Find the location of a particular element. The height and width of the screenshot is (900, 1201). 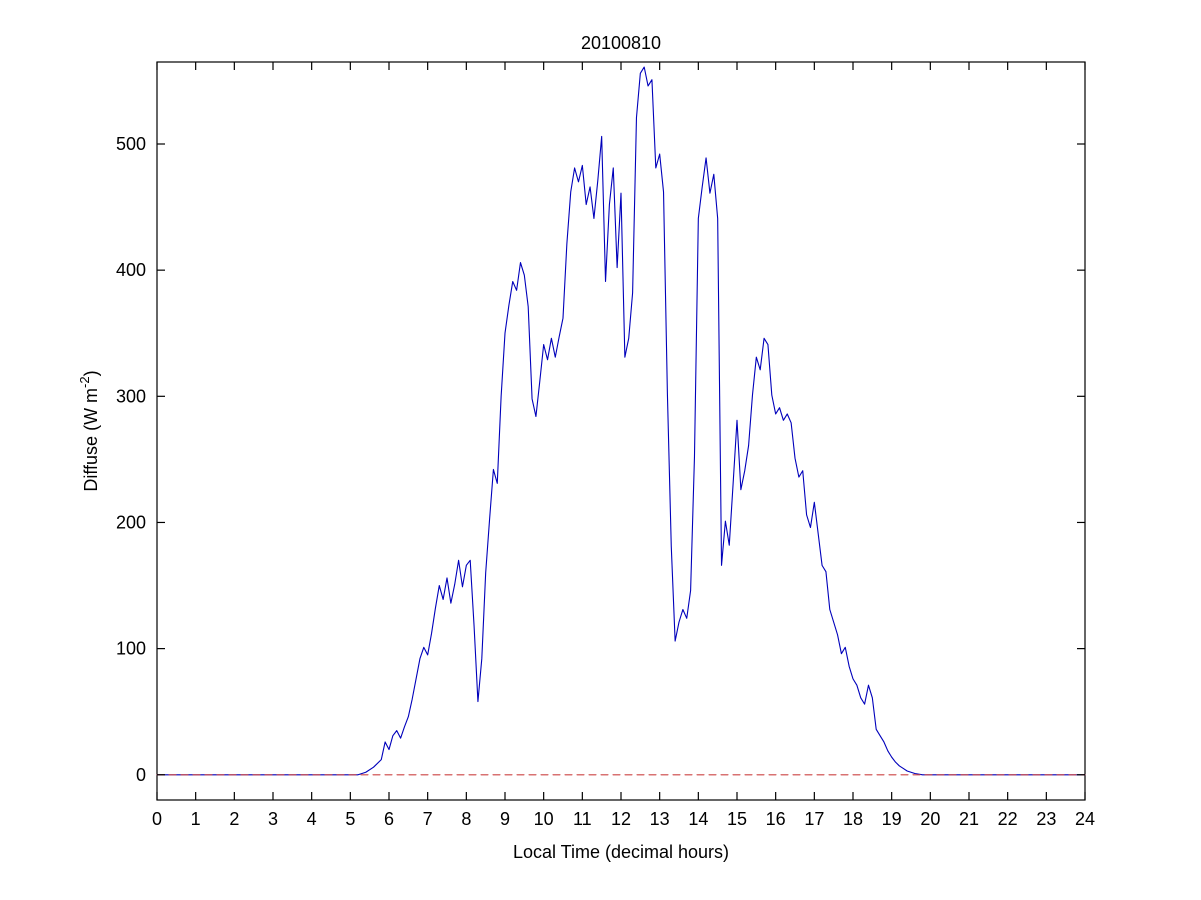

y-axis-label: Diffuse (W m-2) is located at coordinates (89, 430).